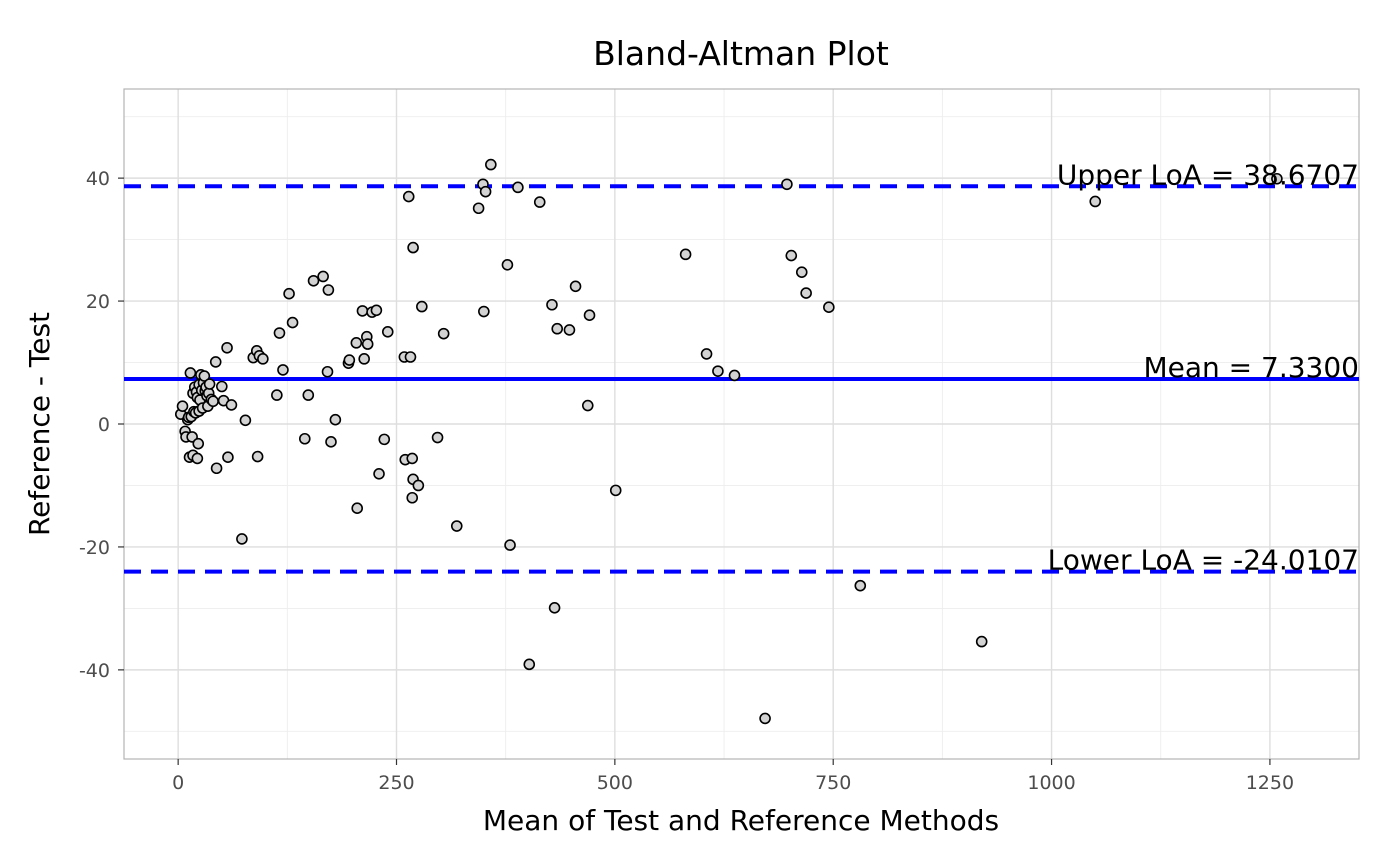  I want to click on x-tick-label: 750, so click(833, 783).